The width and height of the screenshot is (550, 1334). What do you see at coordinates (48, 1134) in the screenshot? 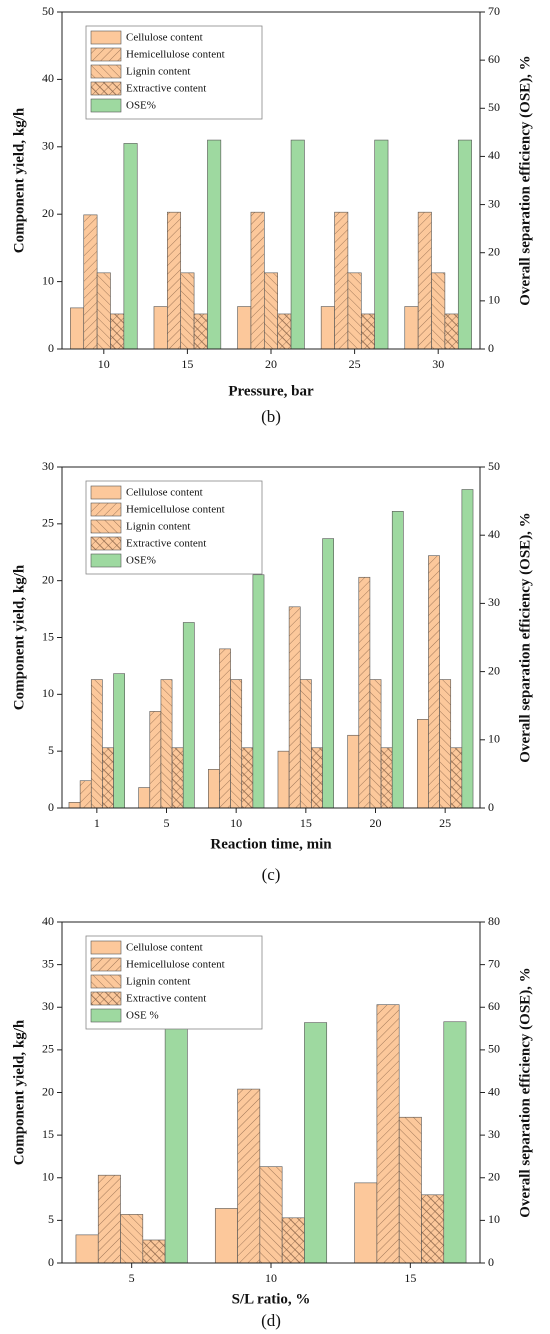
I see `y-tick-label: 15` at bounding box center [48, 1134].